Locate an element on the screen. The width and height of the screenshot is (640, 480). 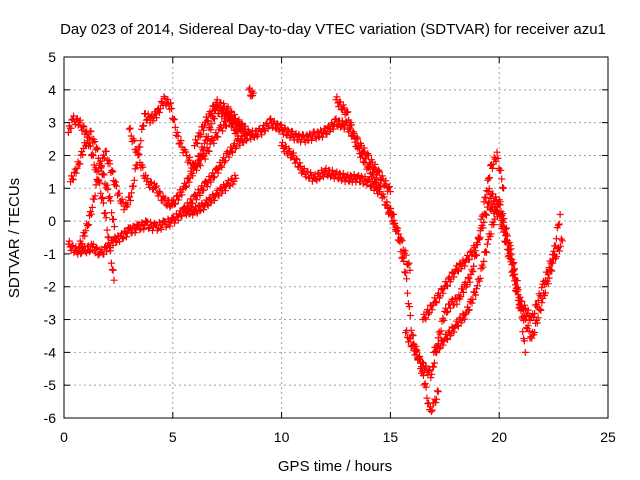
y-tick-label: -5 is located at coordinates (50, 385).